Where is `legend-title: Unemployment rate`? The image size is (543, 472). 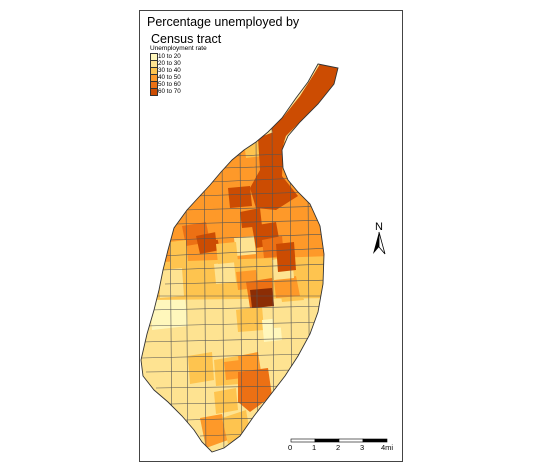 legend-title: Unemployment rate is located at coordinates (178, 48).